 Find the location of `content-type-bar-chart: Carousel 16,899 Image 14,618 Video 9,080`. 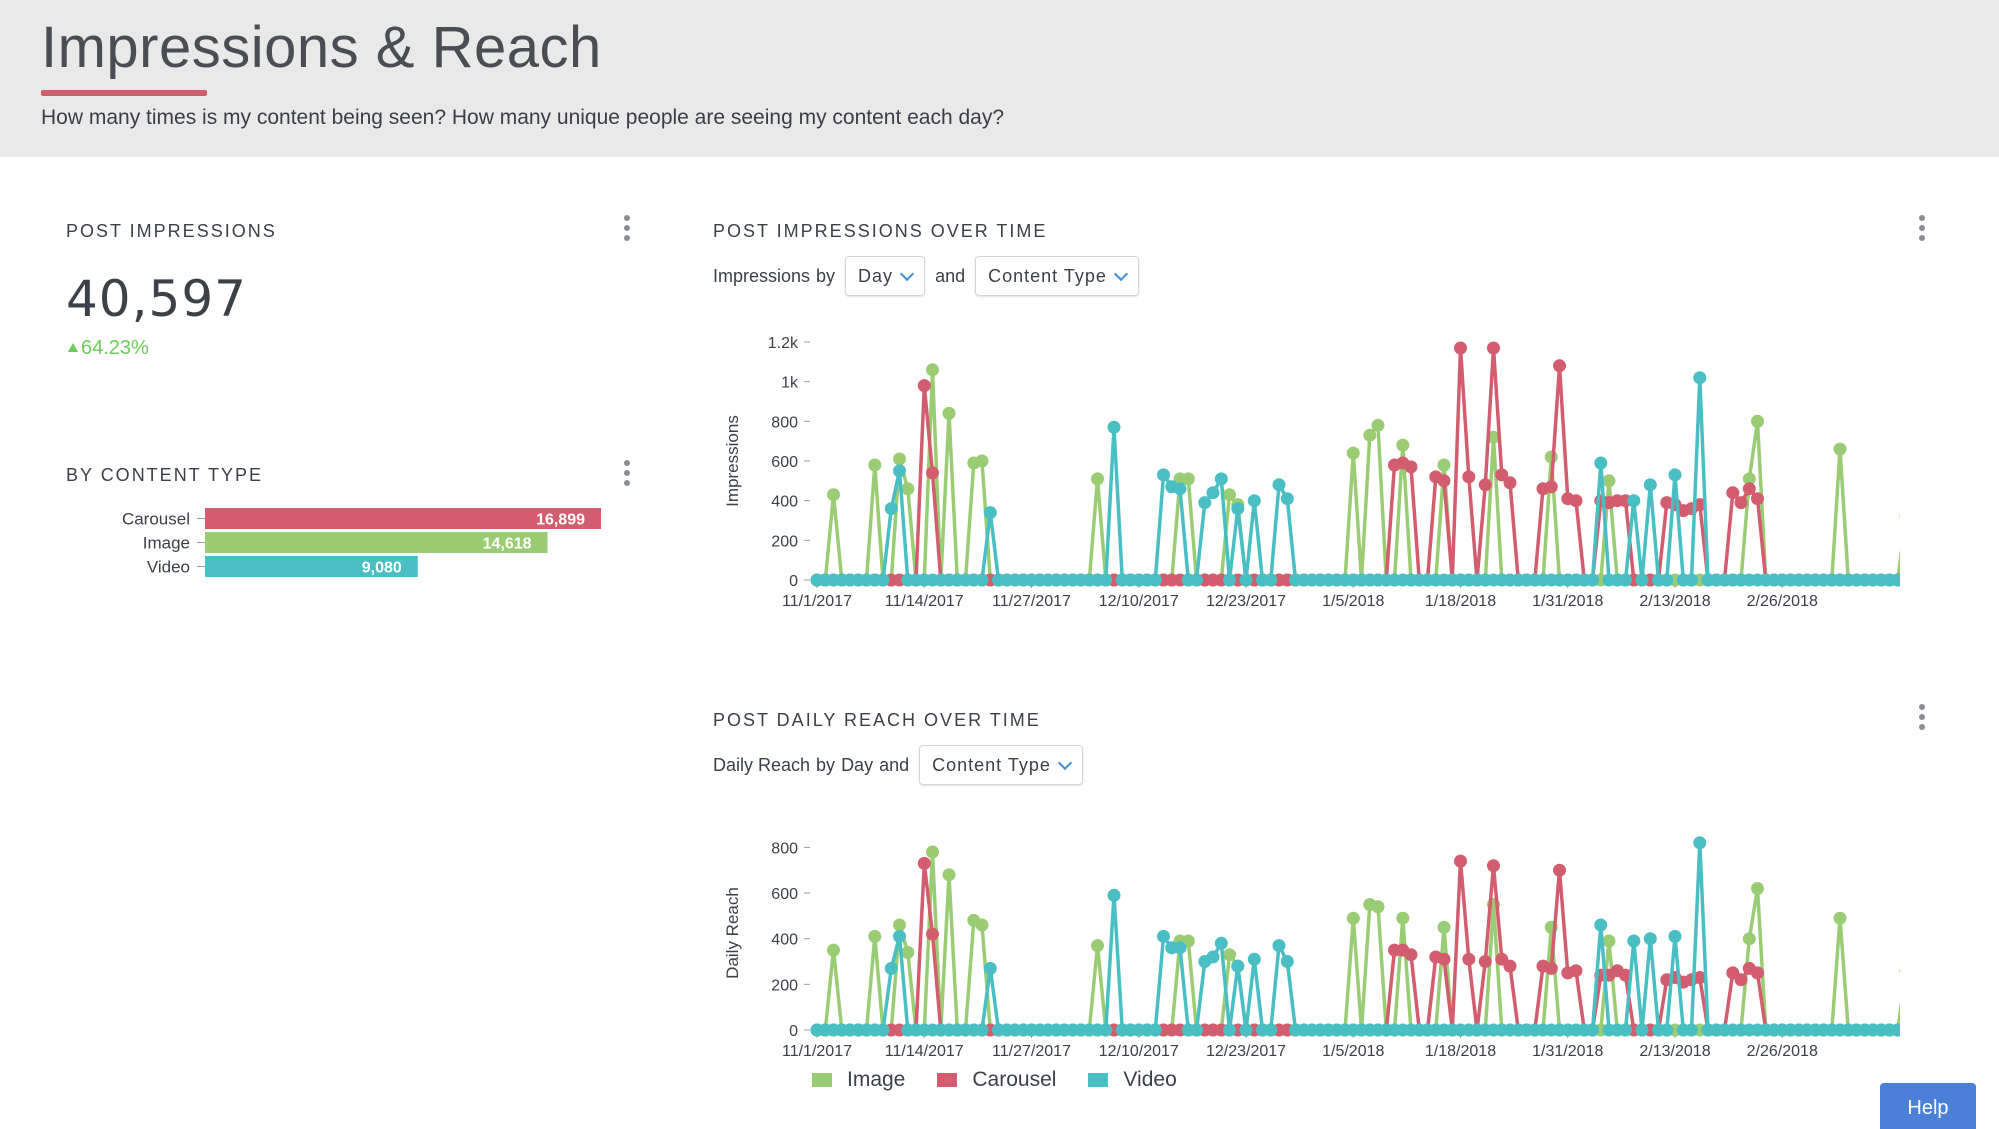

content-type-bar-chart: Carousel 16,899 Image 14,618 Video 9,080 is located at coordinates (361, 542).